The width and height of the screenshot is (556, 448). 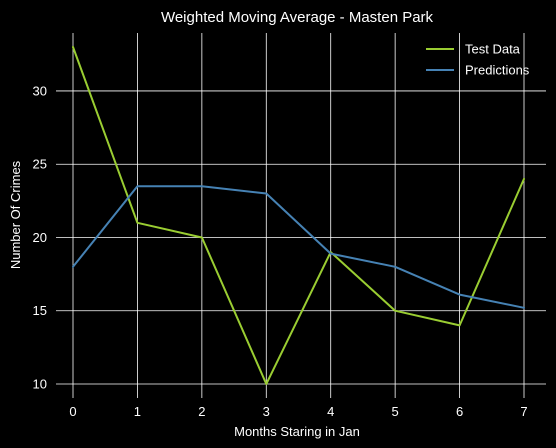 I want to click on x-tick-label: 0, so click(x=72, y=411).